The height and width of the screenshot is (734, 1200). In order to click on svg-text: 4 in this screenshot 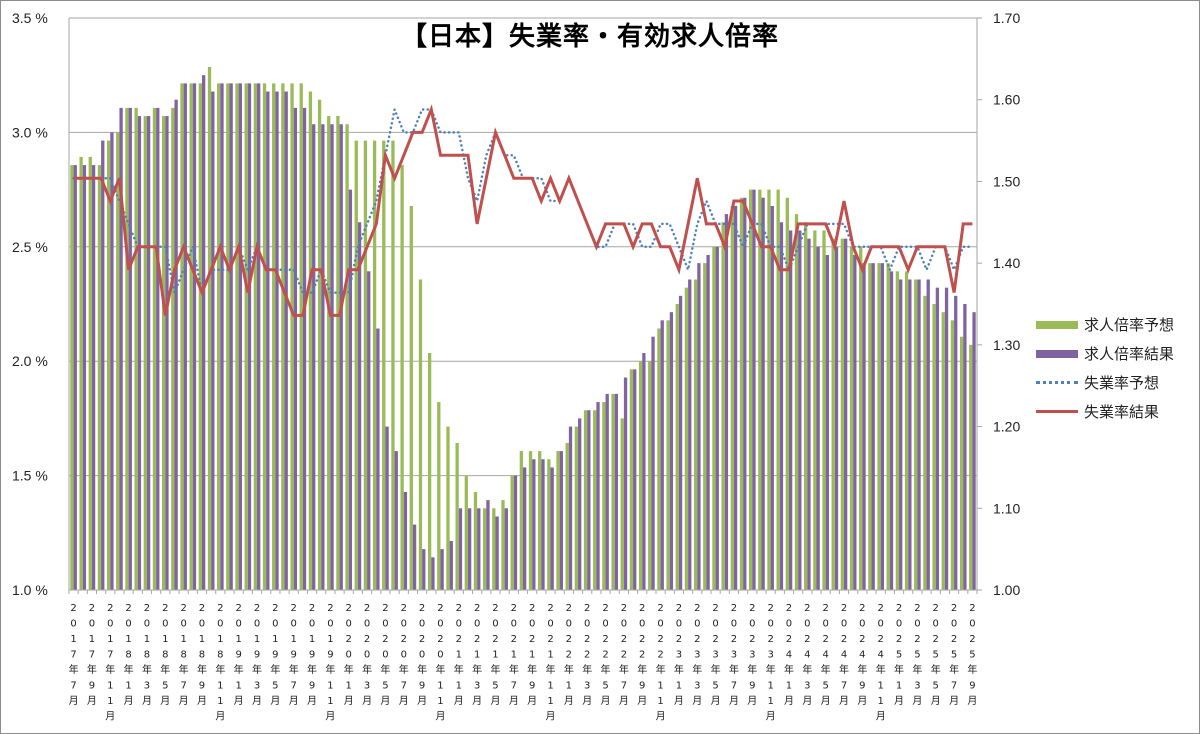, I will do `click(862, 655)`.